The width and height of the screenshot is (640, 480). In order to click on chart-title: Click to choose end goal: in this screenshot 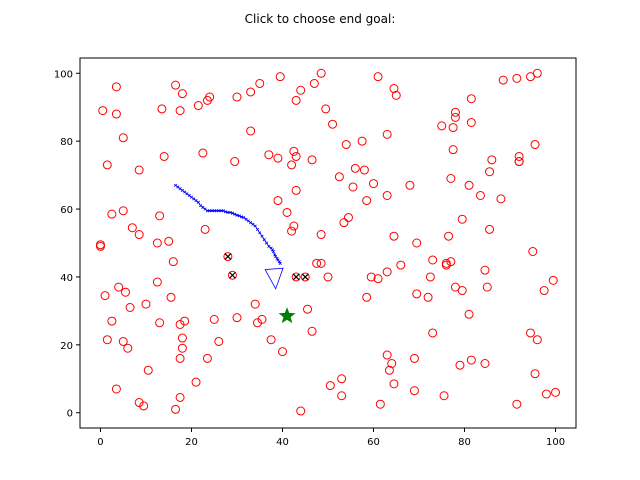, I will do `click(320, 19)`.